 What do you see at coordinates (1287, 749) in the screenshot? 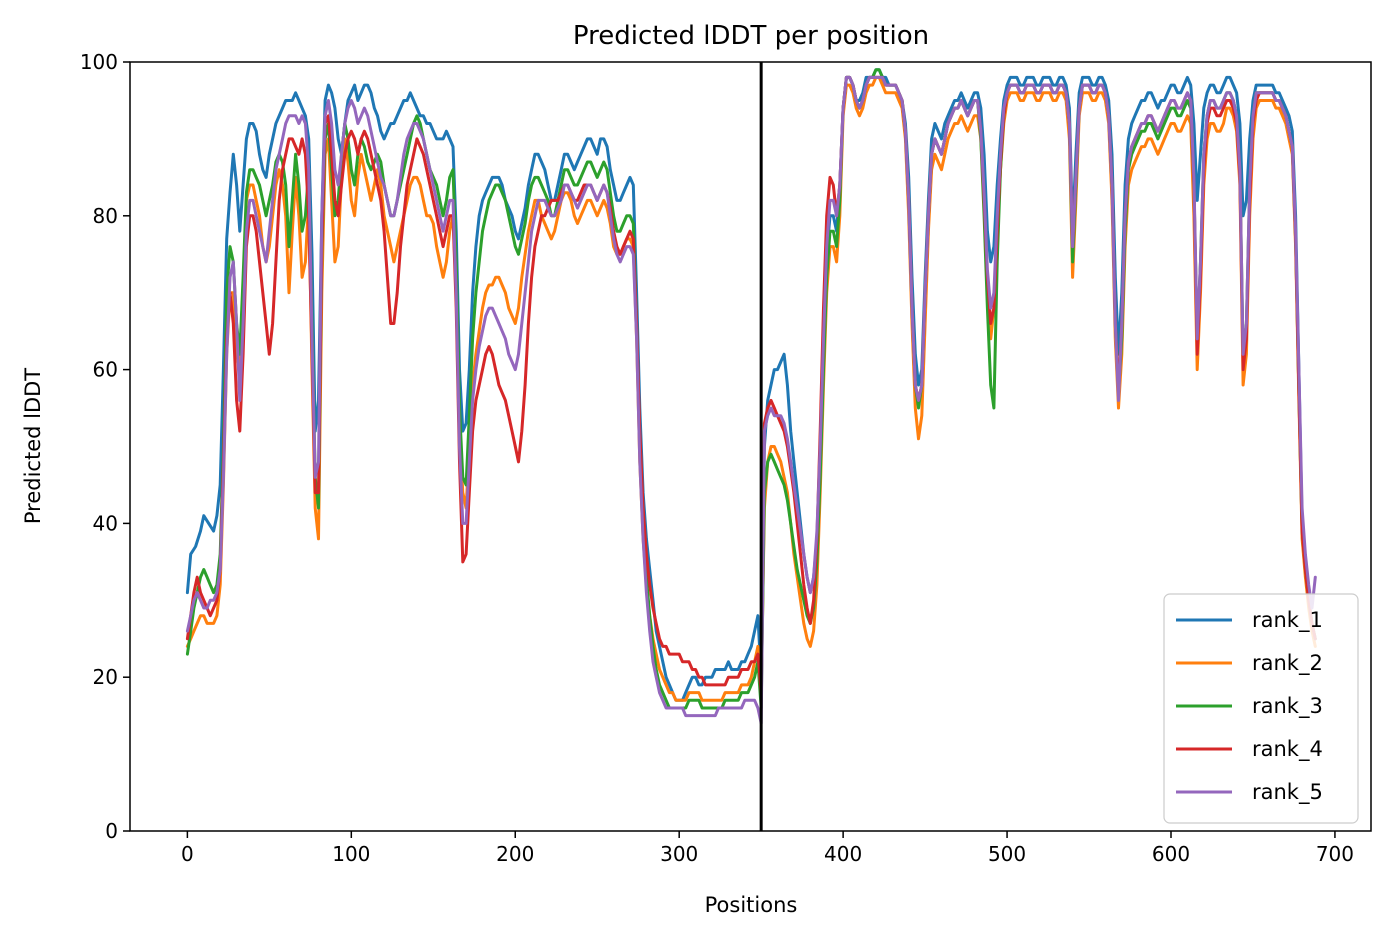
I see `legend-label: rank_4` at bounding box center [1287, 749].